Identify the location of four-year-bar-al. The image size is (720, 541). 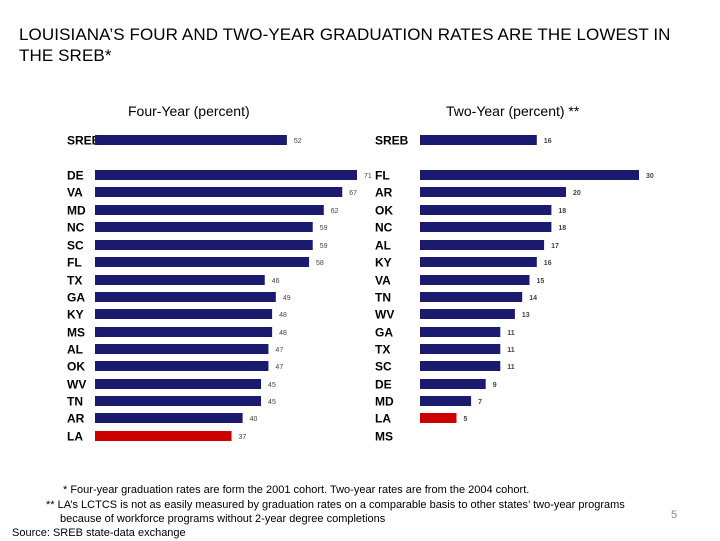
(182, 349).